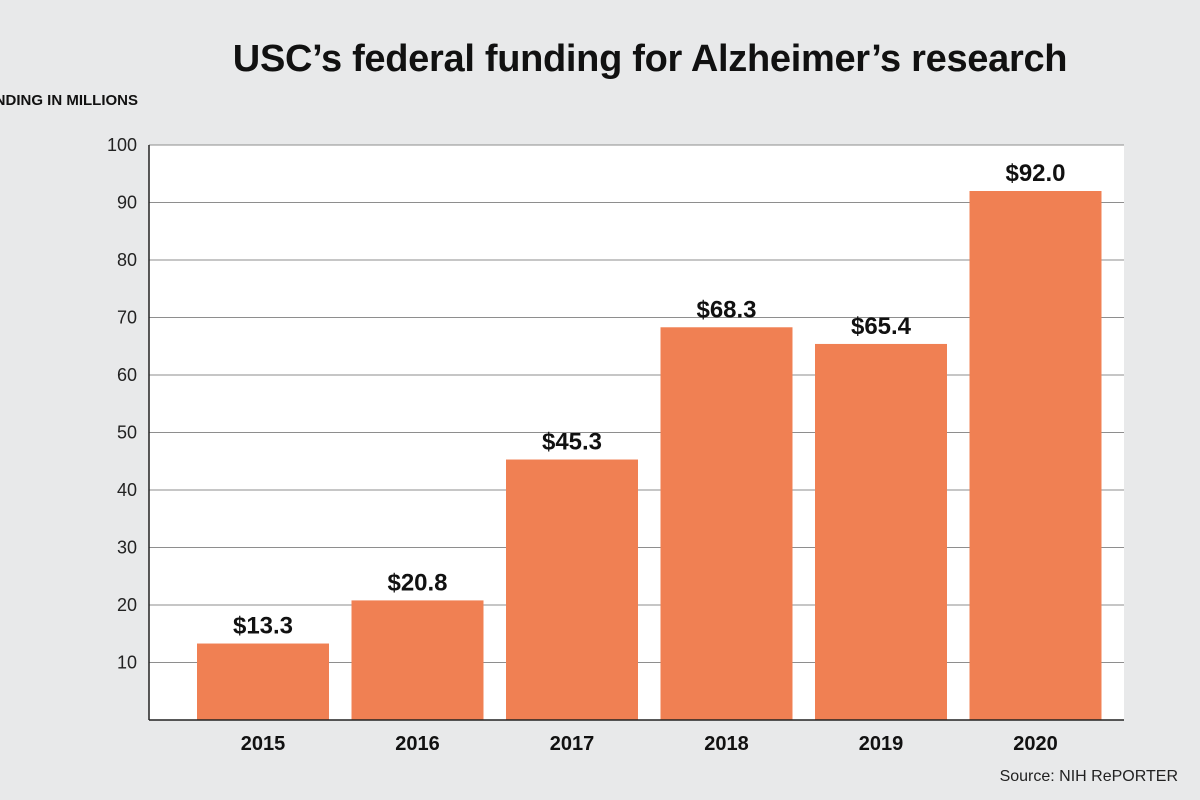 This screenshot has height=800, width=1200. Describe the element at coordinates (263, 681) in the screenshot. I see `bar-2015` at that location.